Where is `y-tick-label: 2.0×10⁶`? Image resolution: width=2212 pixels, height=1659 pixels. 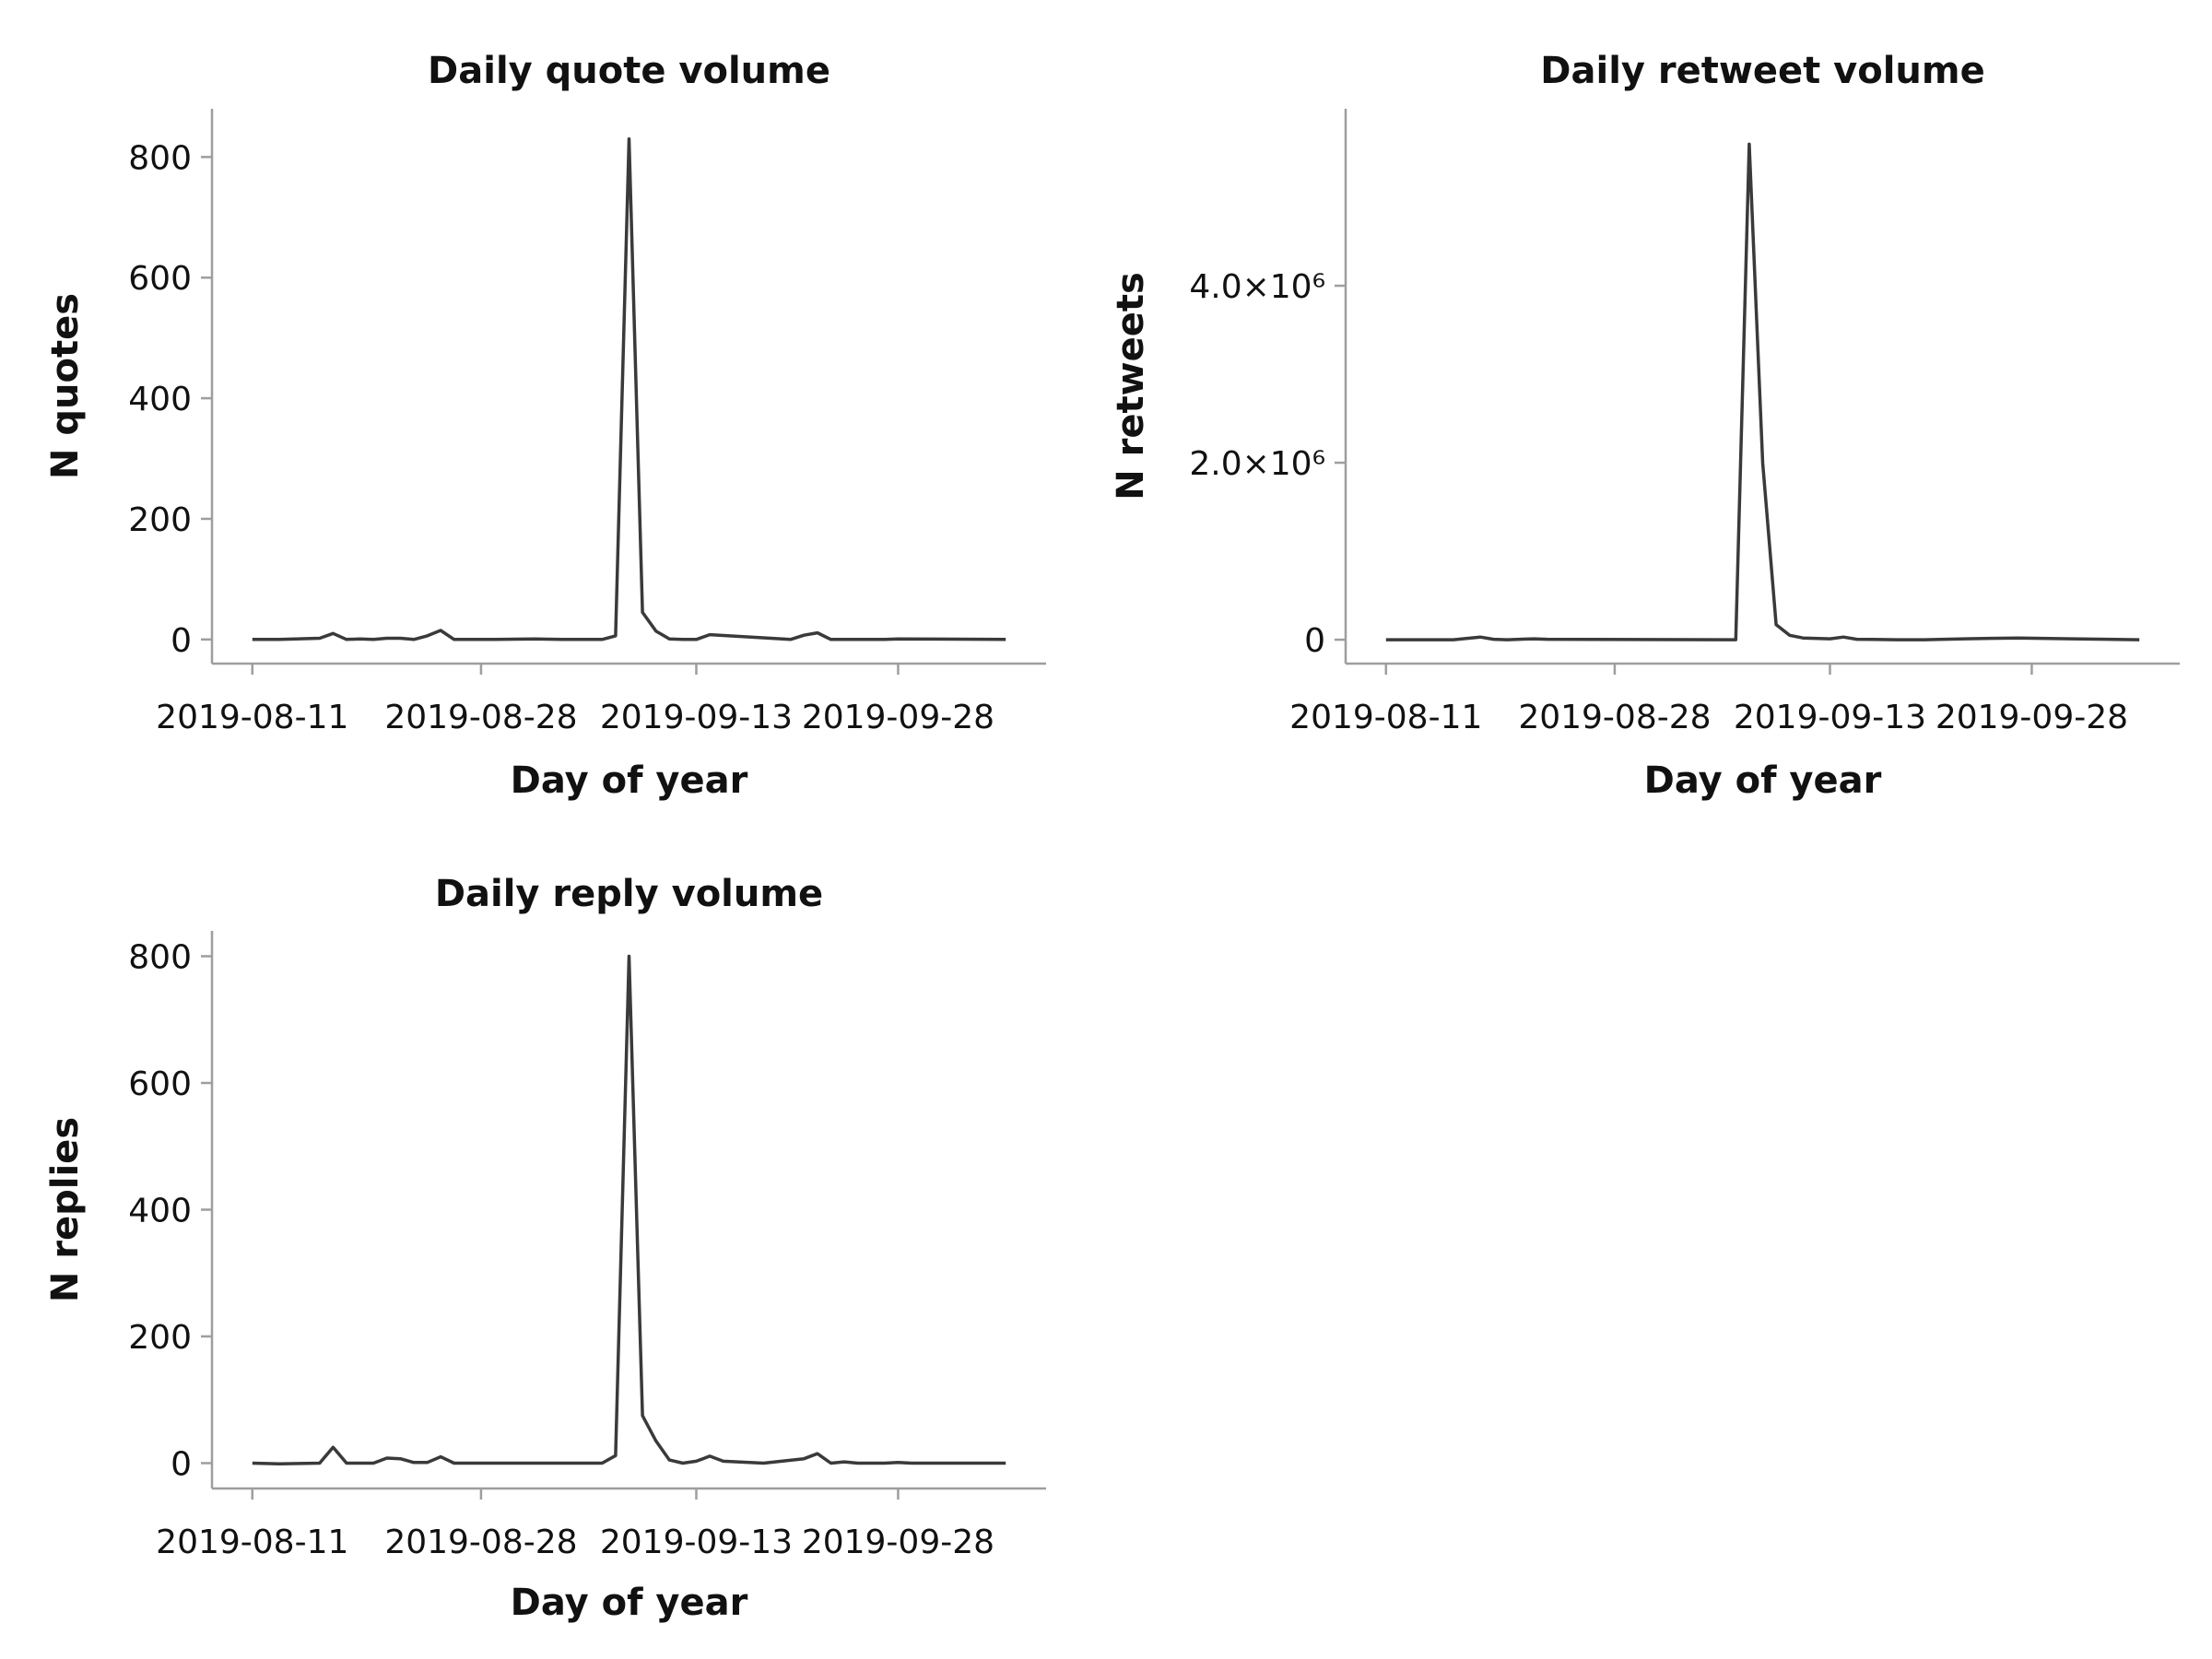 y-tick-label: 2.0×10⁶ is located at coordinates (1257, 464).